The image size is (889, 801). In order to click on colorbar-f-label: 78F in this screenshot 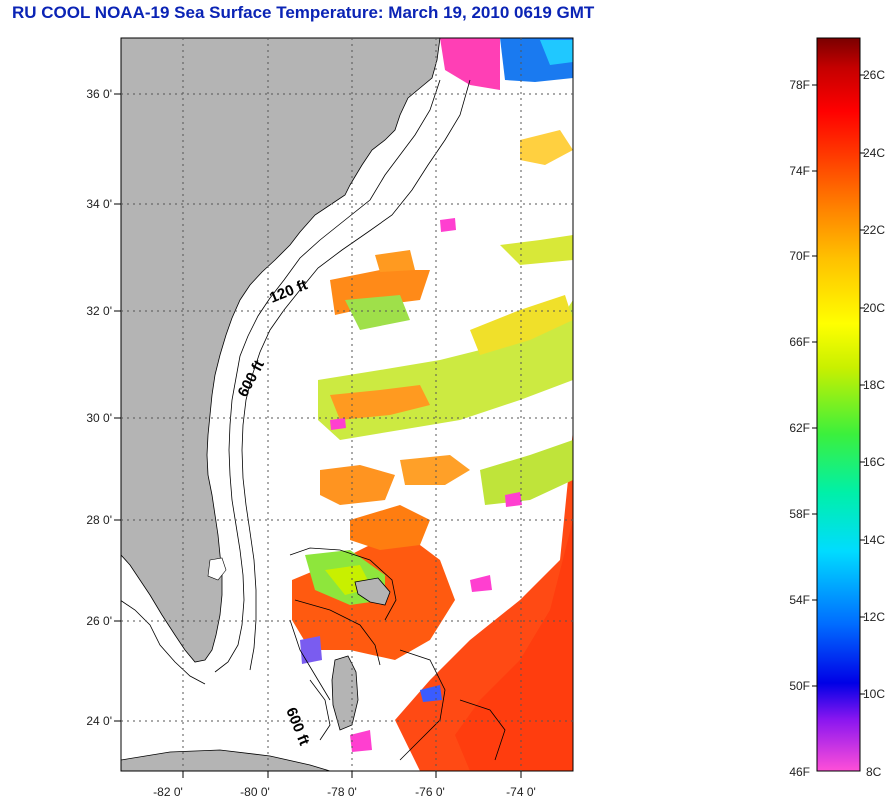, I will do `click(799, 85)`.